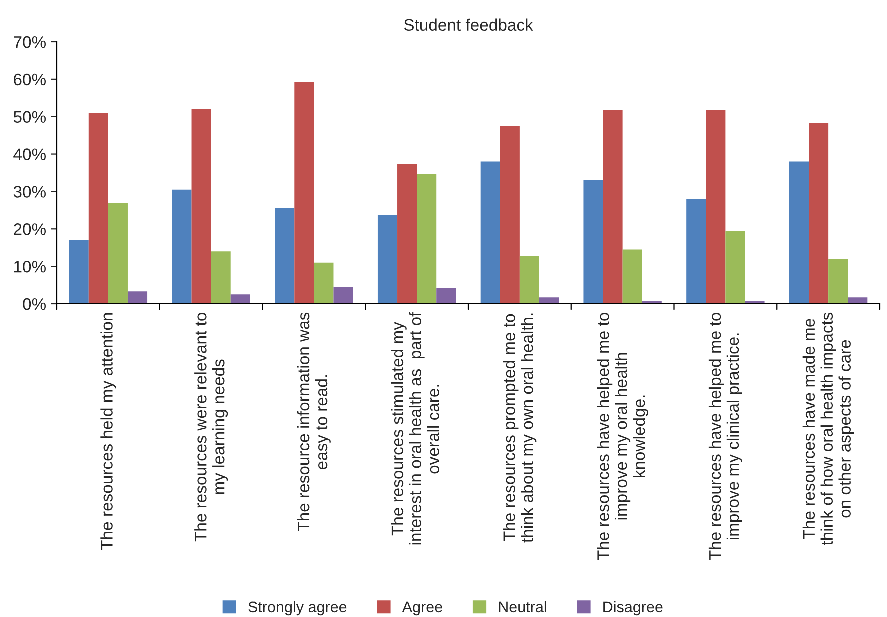 This screenshot has height=617, width=887. What do you see at coordinates (314, 422) in the screenshot?
I see `x-tick-label: The resource information was easy to read.` at bounding box center [314, 422].